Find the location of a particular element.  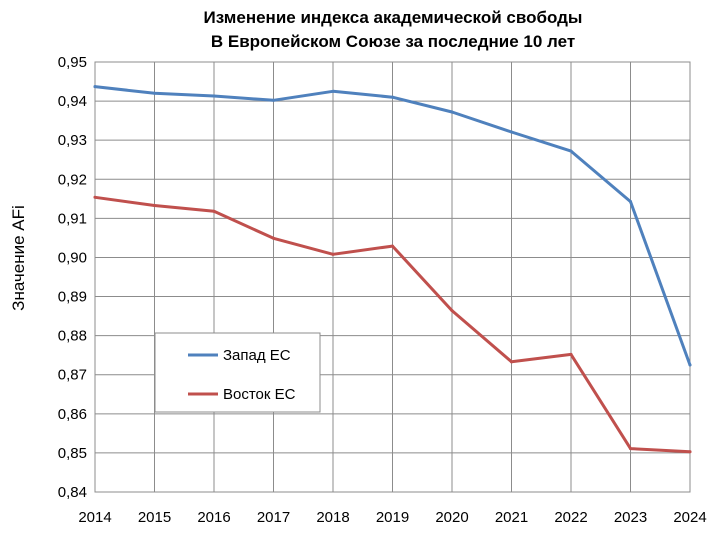

x-tick-label: 2014 is located at coordinates (94, 517).